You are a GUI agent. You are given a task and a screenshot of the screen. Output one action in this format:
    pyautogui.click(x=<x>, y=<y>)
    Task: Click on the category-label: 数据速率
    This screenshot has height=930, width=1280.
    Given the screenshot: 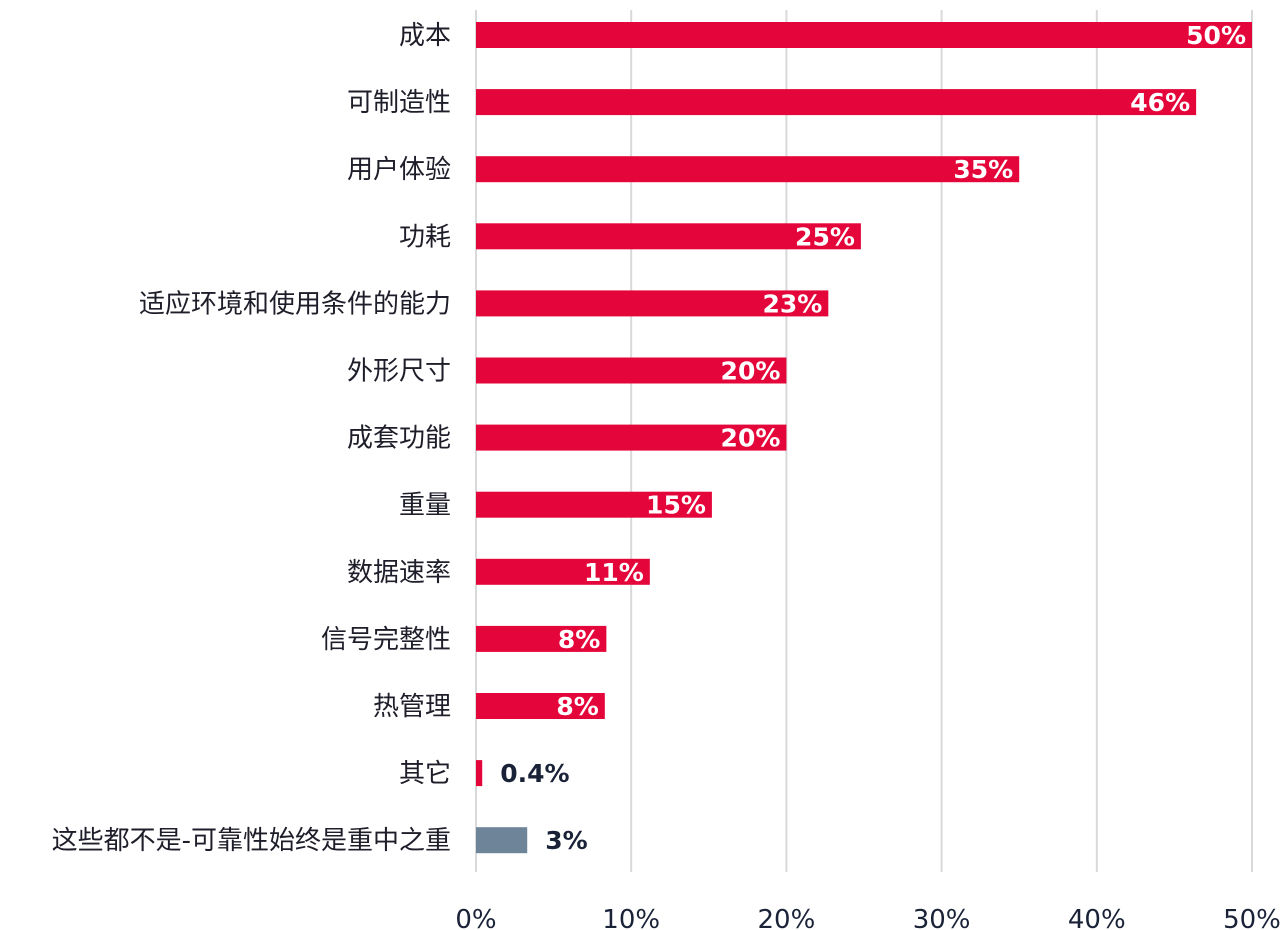 What is the action you would take?
    pyautogui.click(x=399, y=573)
    